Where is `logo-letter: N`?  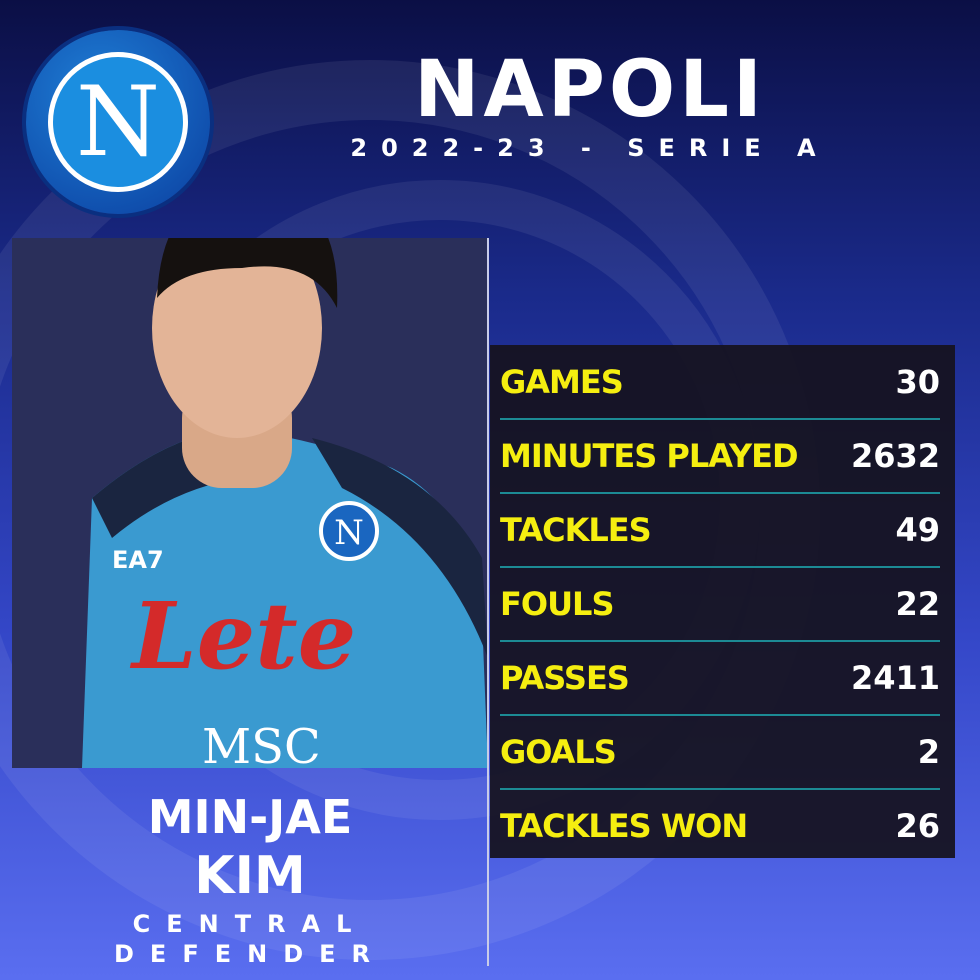 logo-letter: N is located at coordinates (118, 122).